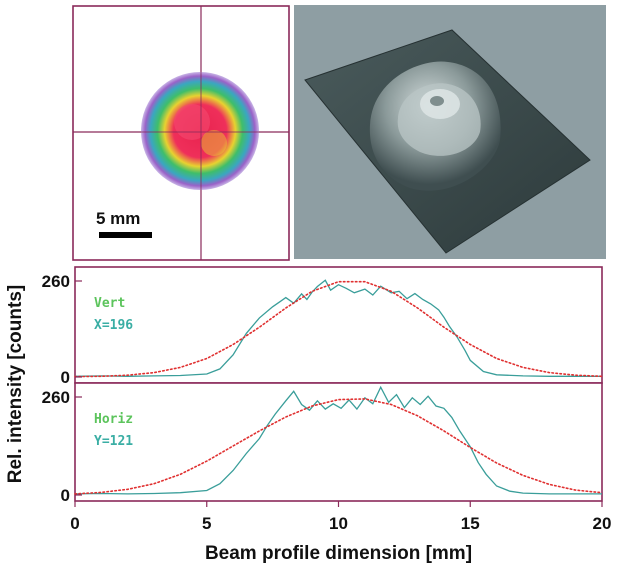 Image resolution: width=620 pixels, height=571 pixels. Describe the element at coordinates (125, 235) in the screenshot. I see `scale-bar` at that location.